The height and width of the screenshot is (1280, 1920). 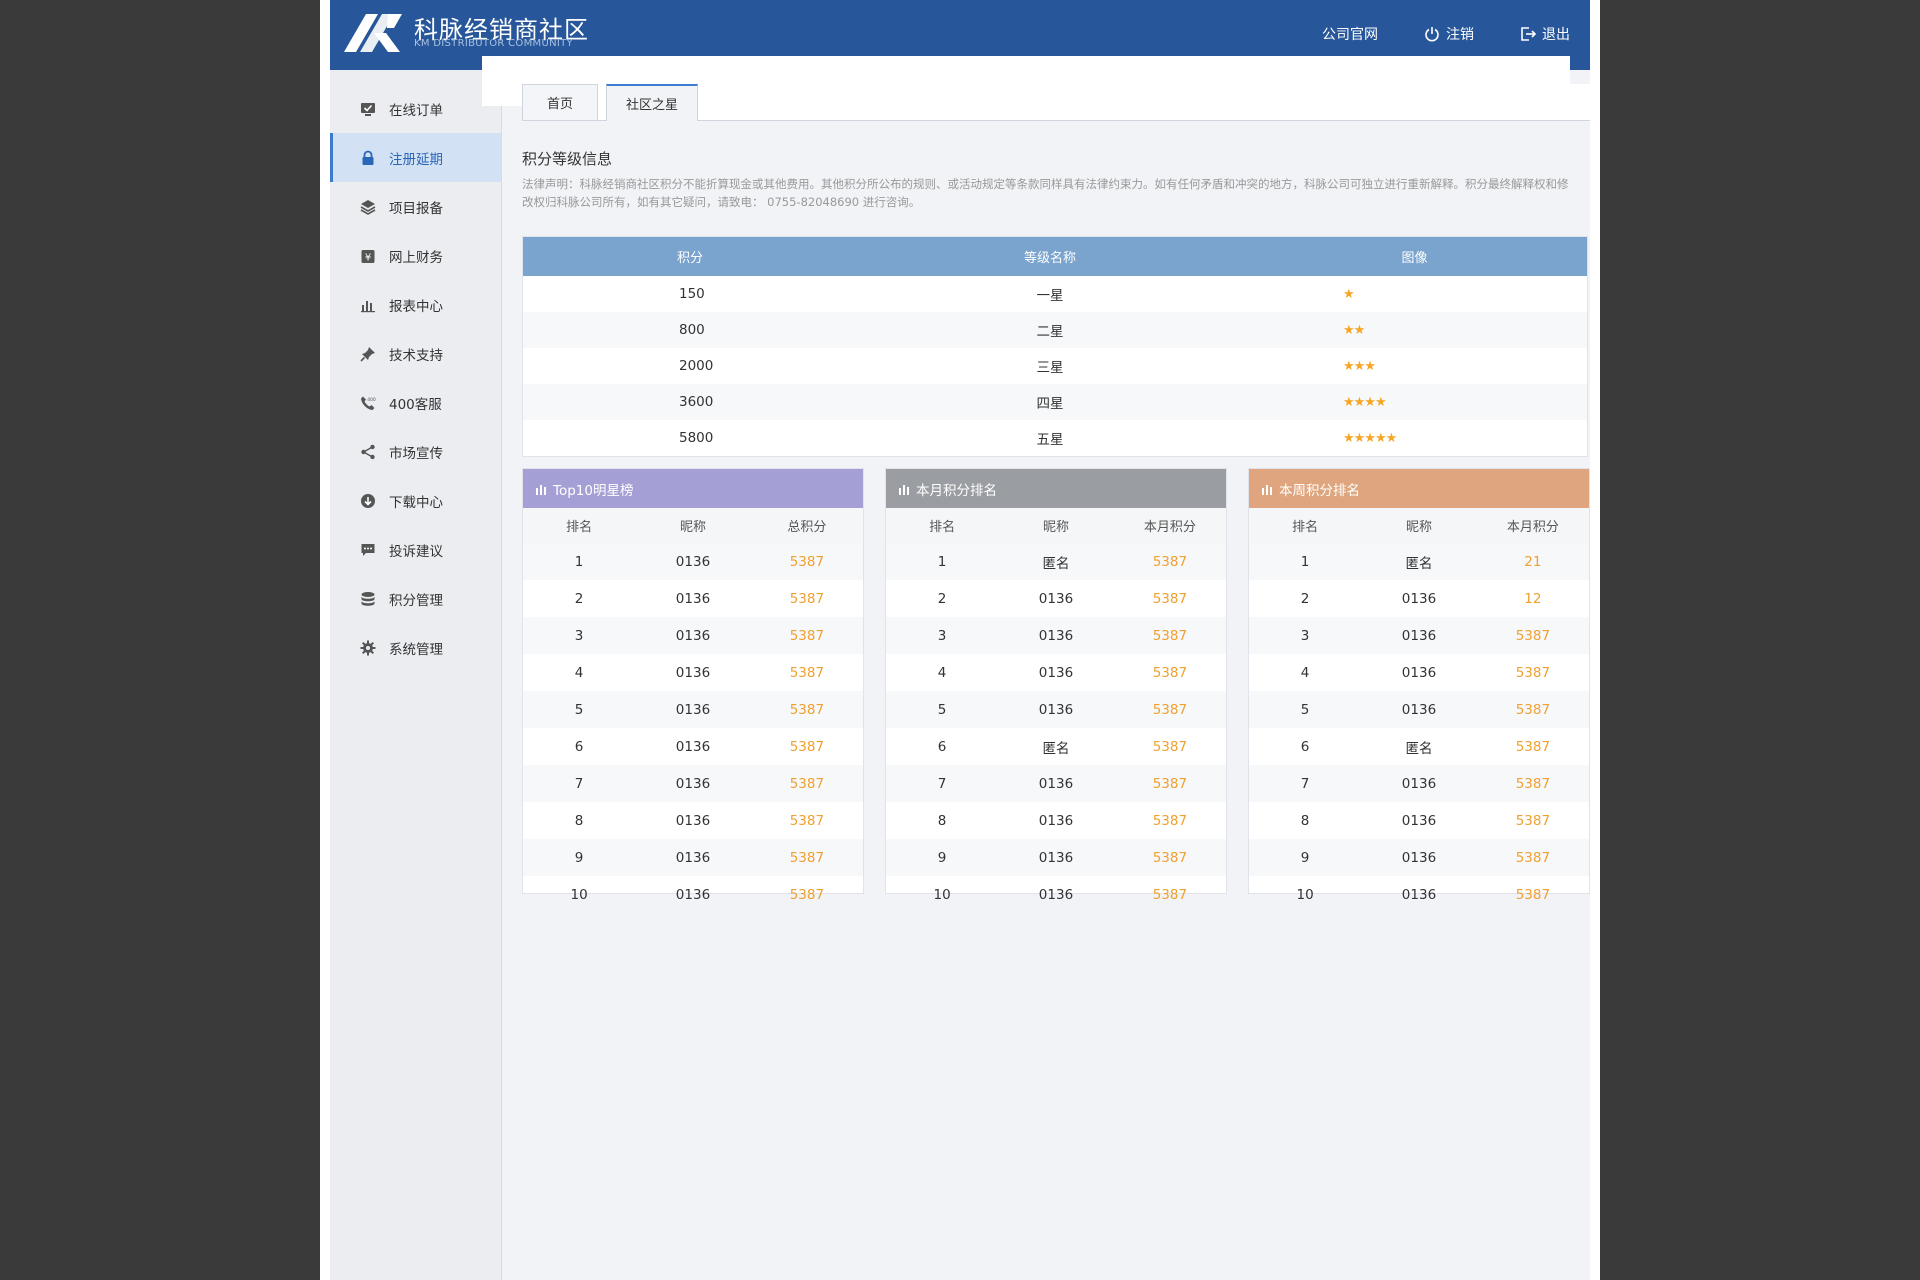 I want to click on rank-cell: 4, so click(x=579, y=672).